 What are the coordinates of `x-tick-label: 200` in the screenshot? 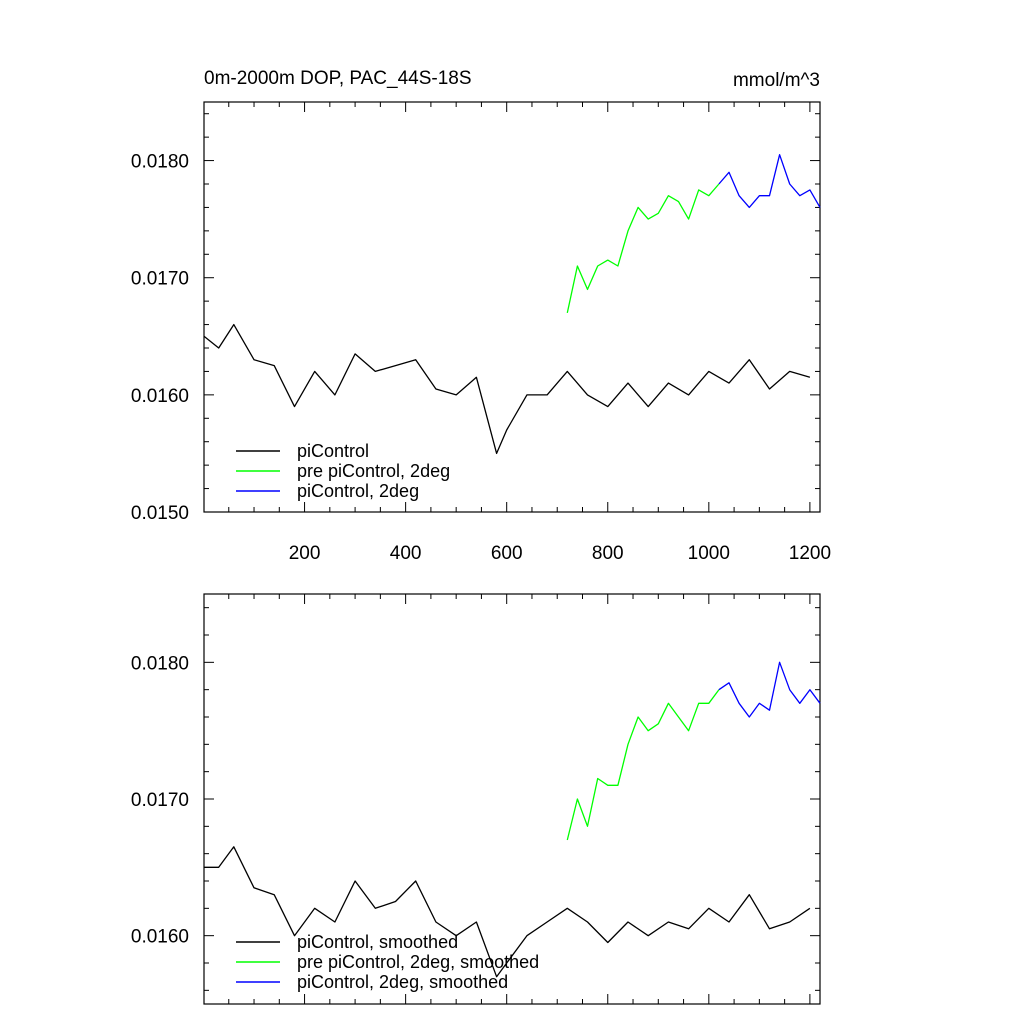 It's located at (305, 553).